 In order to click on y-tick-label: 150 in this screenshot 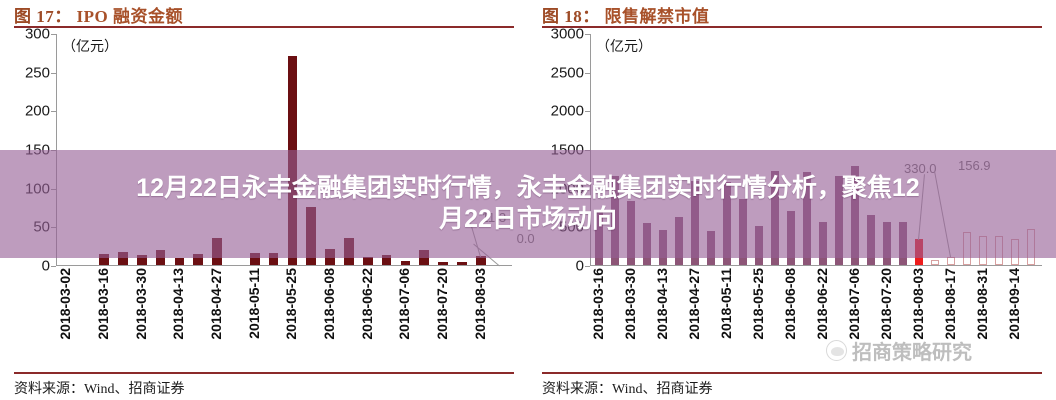, I will do `click(37, 150)`.